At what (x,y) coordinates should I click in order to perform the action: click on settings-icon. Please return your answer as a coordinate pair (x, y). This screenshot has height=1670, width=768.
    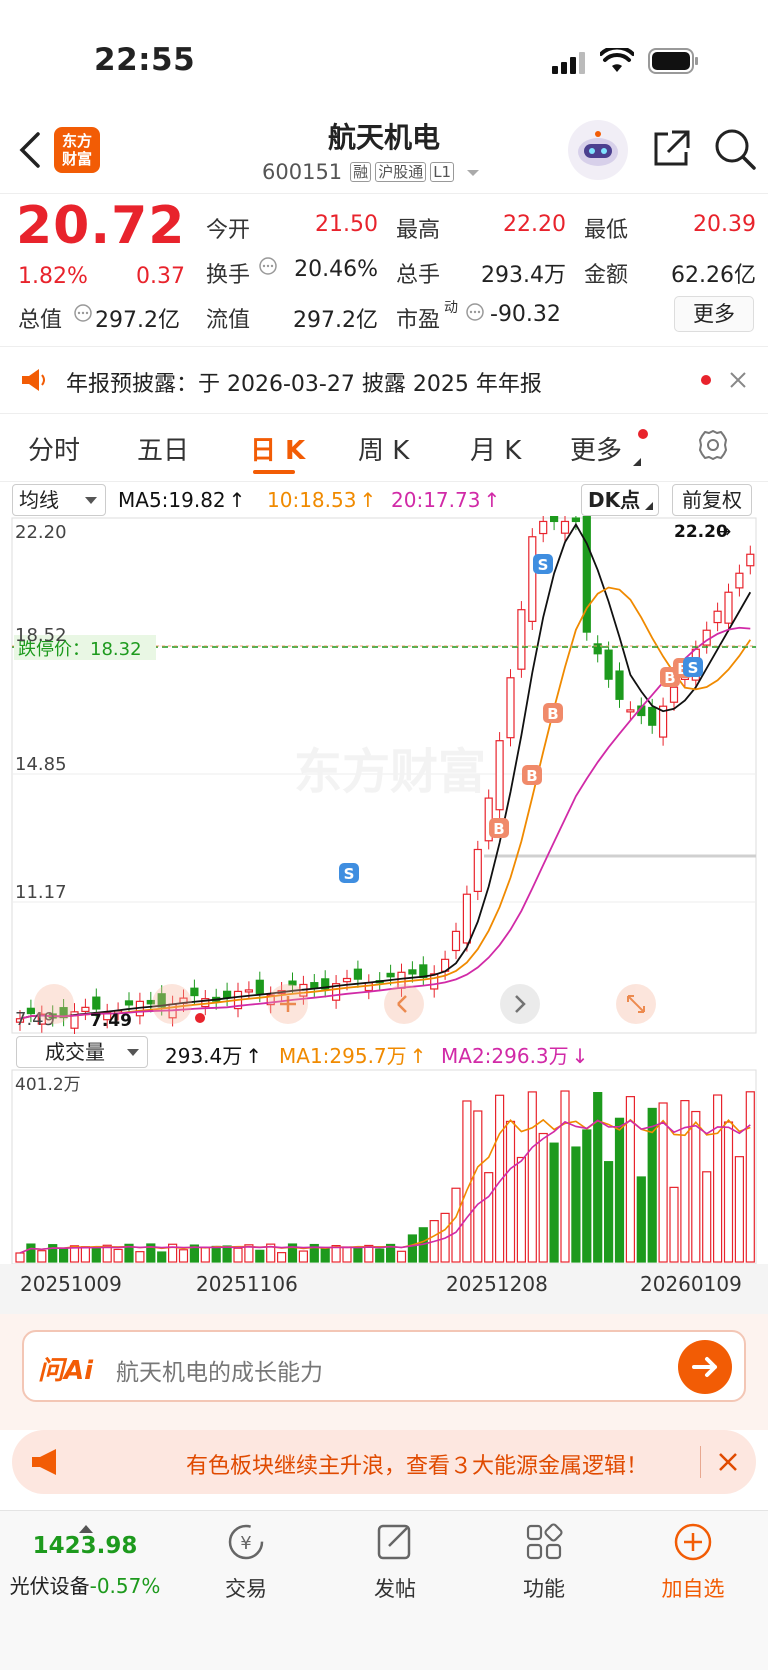
    Looking at the image, I should click on (713, 447).